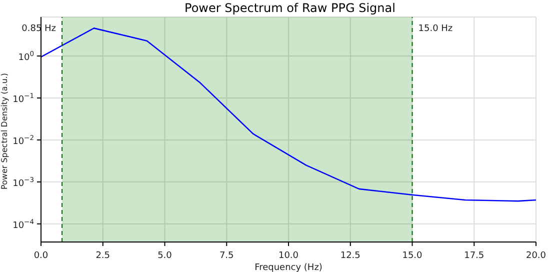  What do you see at coordinates (536, 256) in the screenshot?
I see `x-tick-label: 20.0` at bounding box center [536, 256].